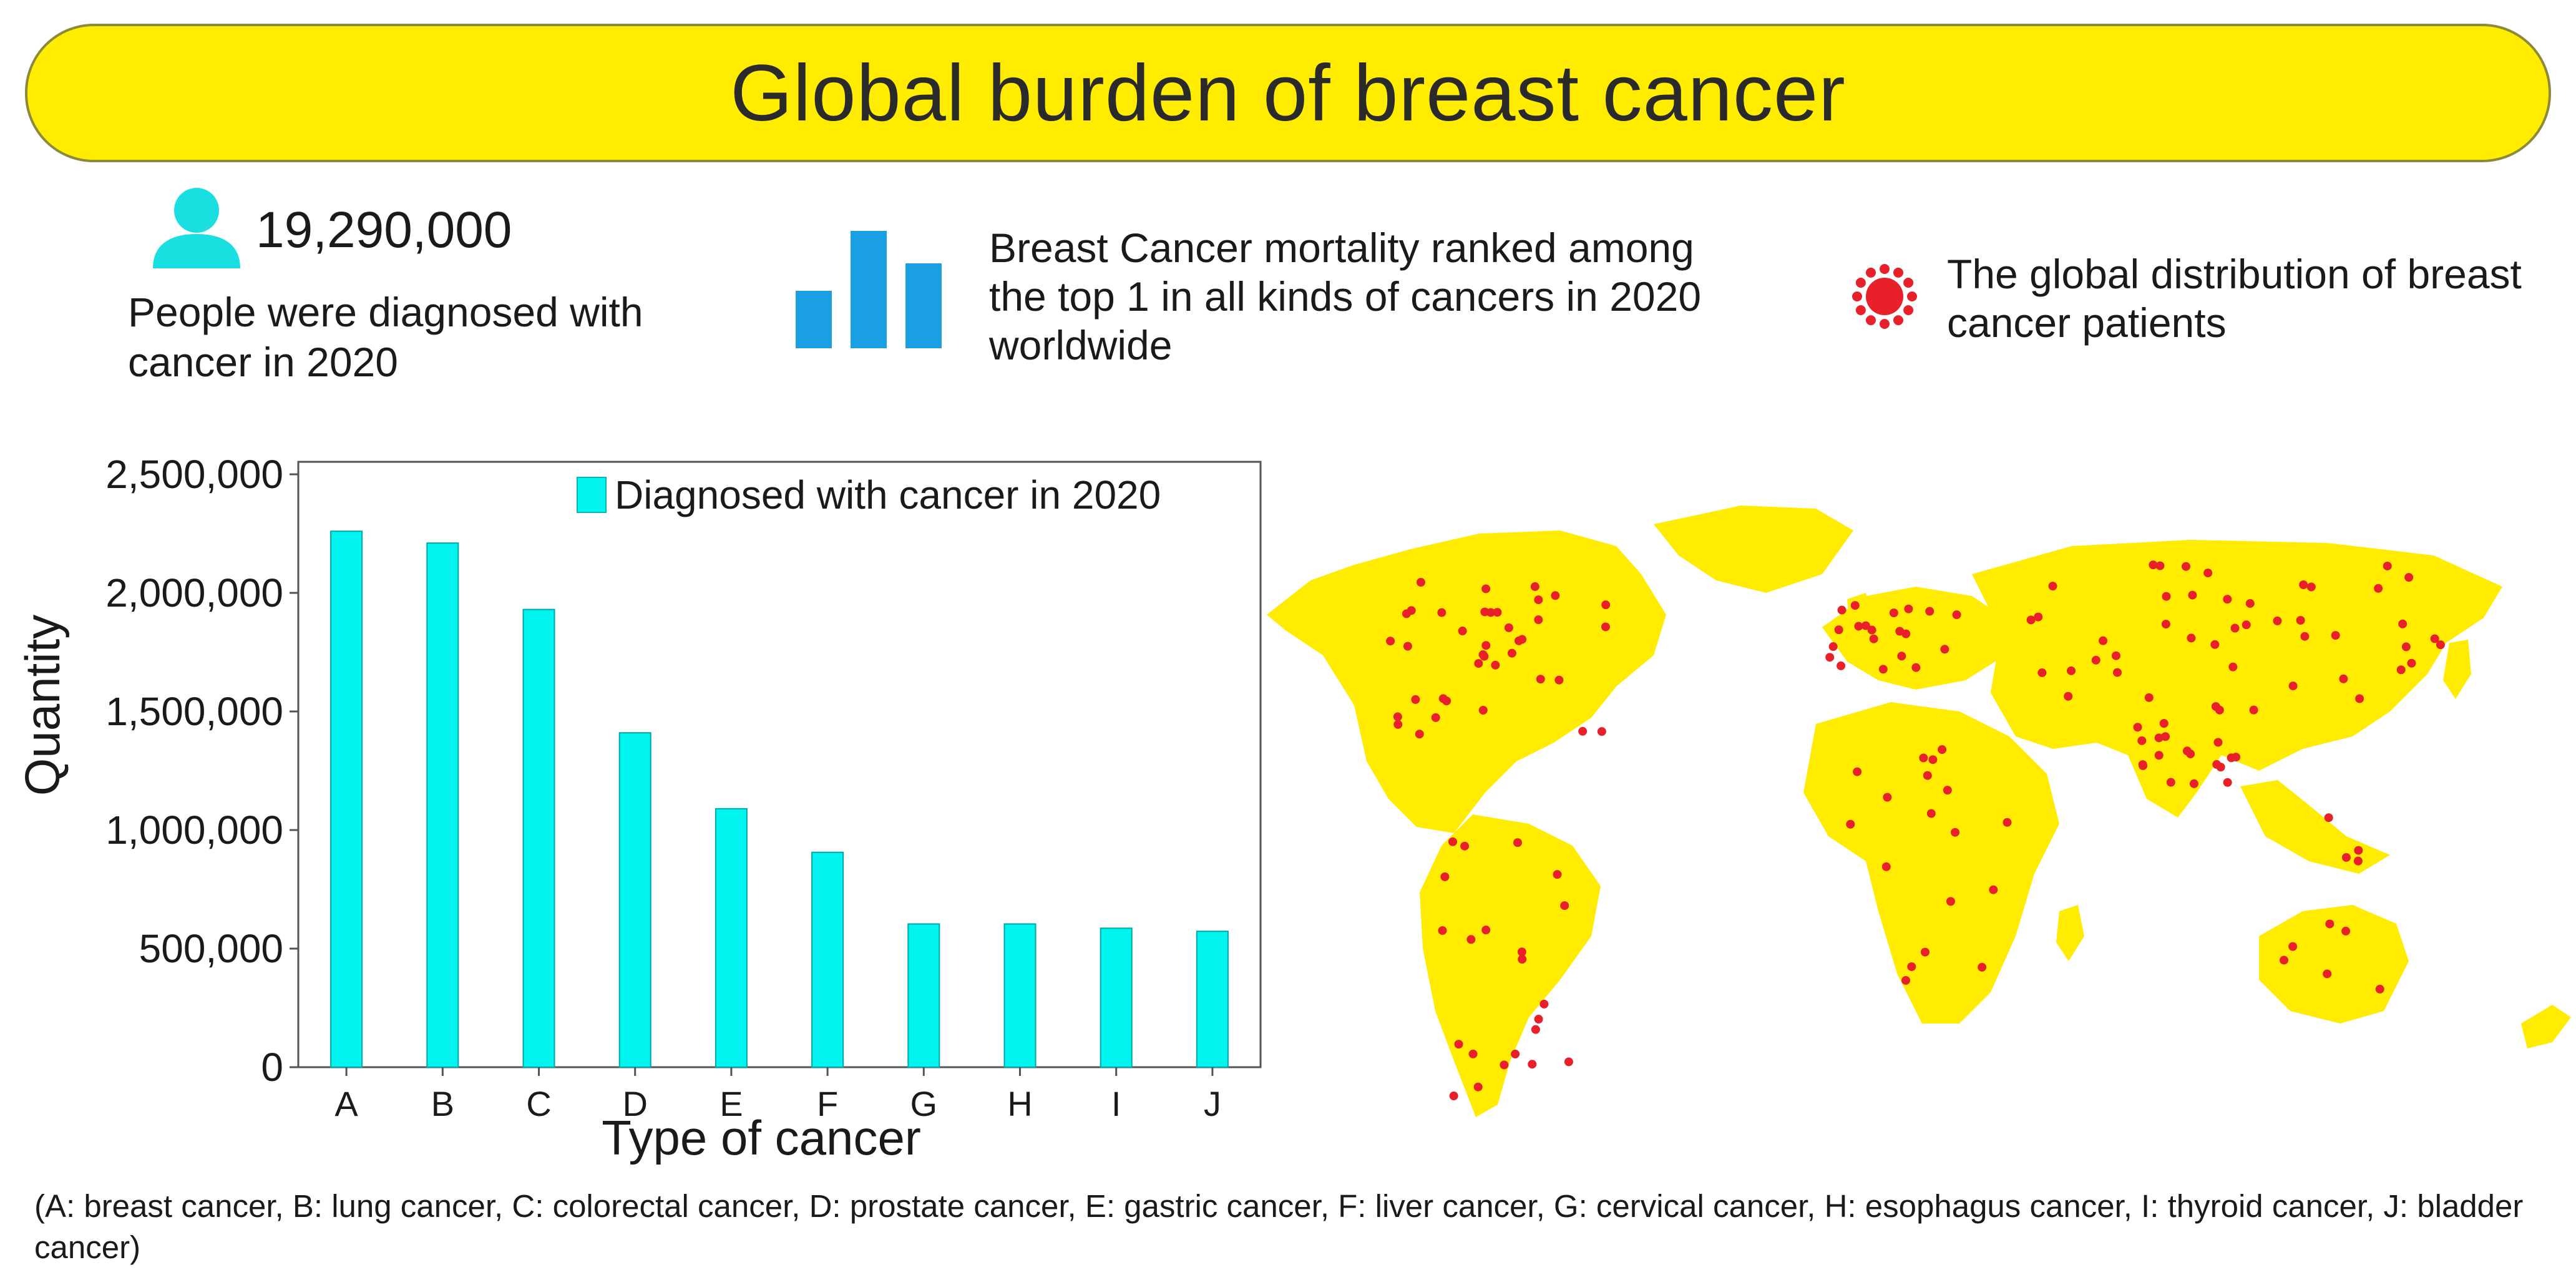 The image size is (2576, 1280). Describe the element at coordinates (1116, 997) in the screenshot. I see `bar-I` at that location.